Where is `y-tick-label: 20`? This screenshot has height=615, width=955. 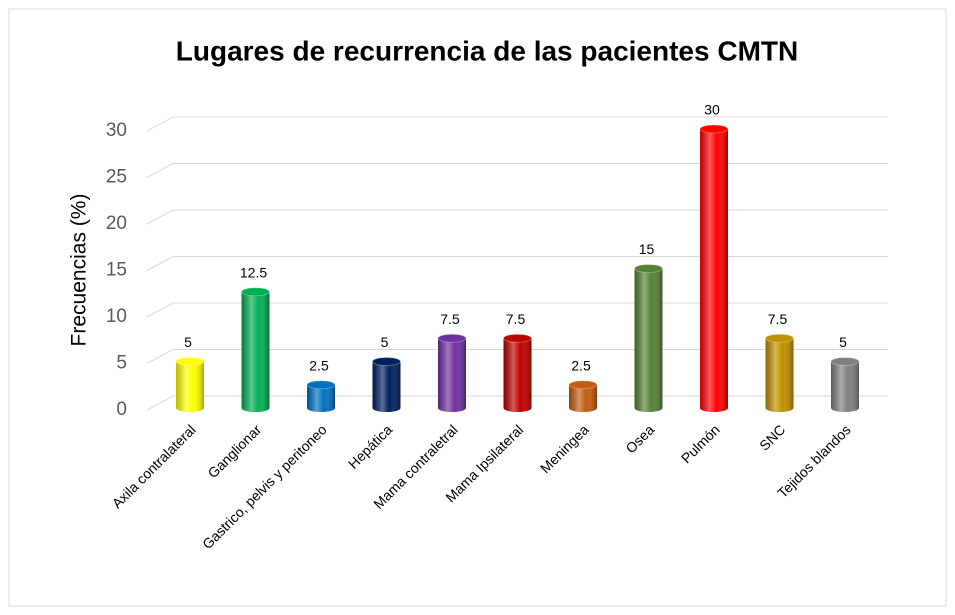 y-tick-label: 20 is located at coordinates (116, 223).